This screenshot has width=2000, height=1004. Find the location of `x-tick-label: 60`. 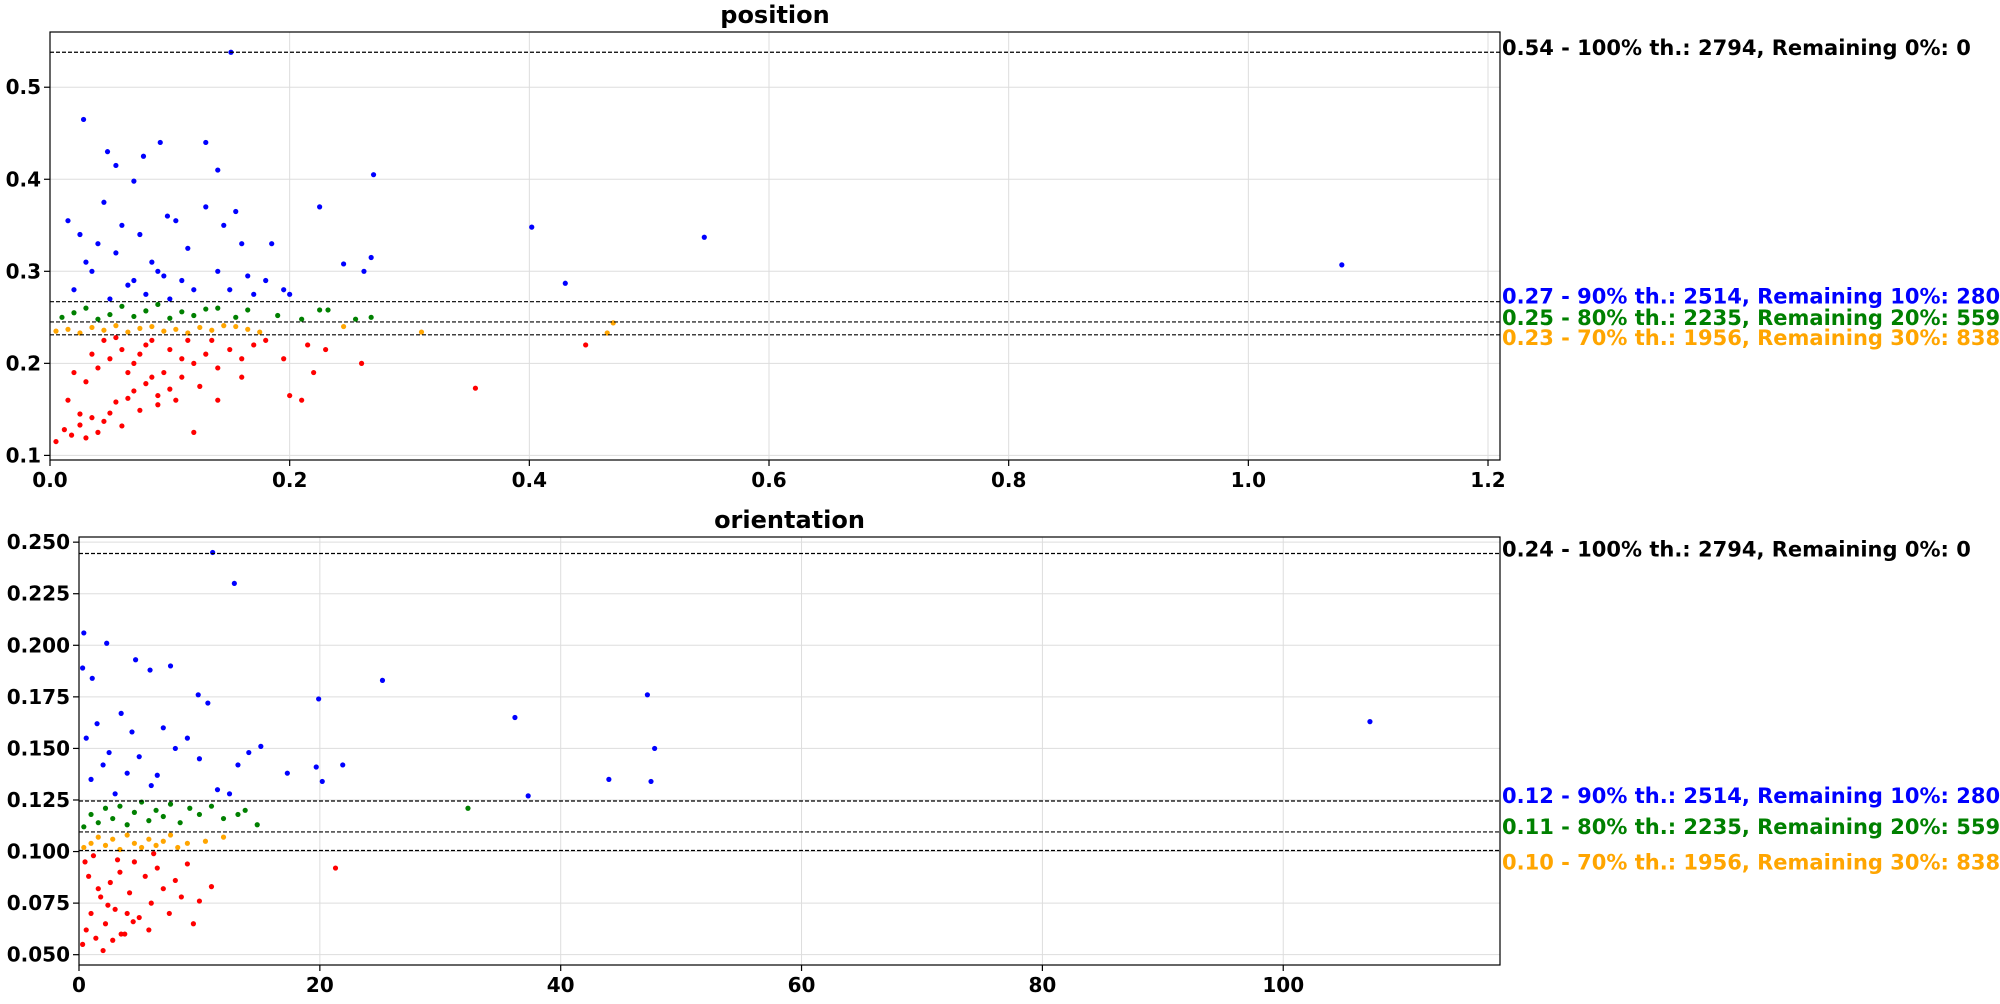

x-tick-label: 60 is located at coordinates (802, 985).